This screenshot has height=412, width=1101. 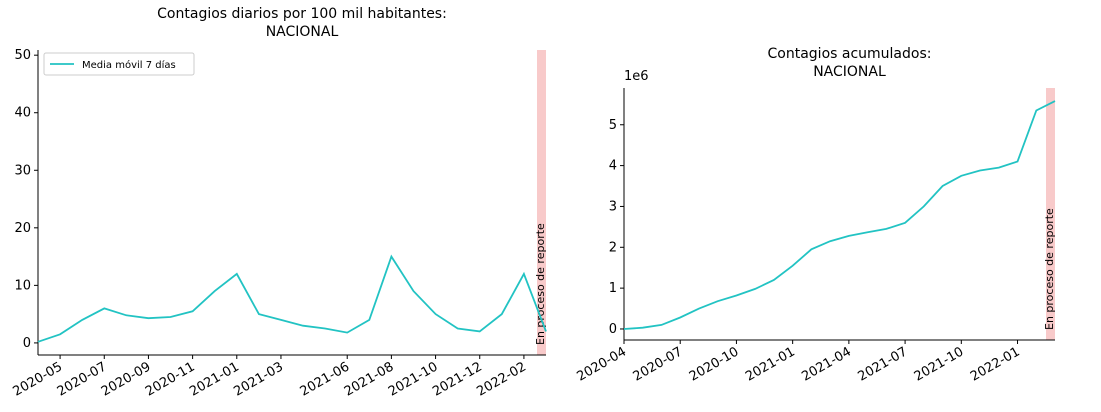 What do you see at coordinates (636, 76) in the screenshot?
I see `y-offset-label: 1e6` at bounding box center [636, 76].